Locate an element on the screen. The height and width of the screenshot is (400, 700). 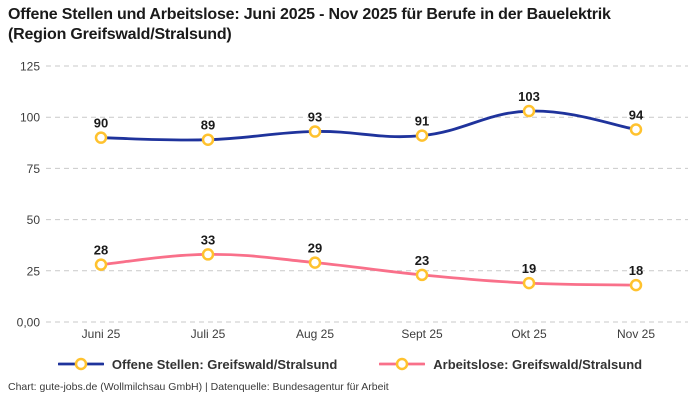
y-axis-tick-label: 50 is located at coordinates (34, 220).